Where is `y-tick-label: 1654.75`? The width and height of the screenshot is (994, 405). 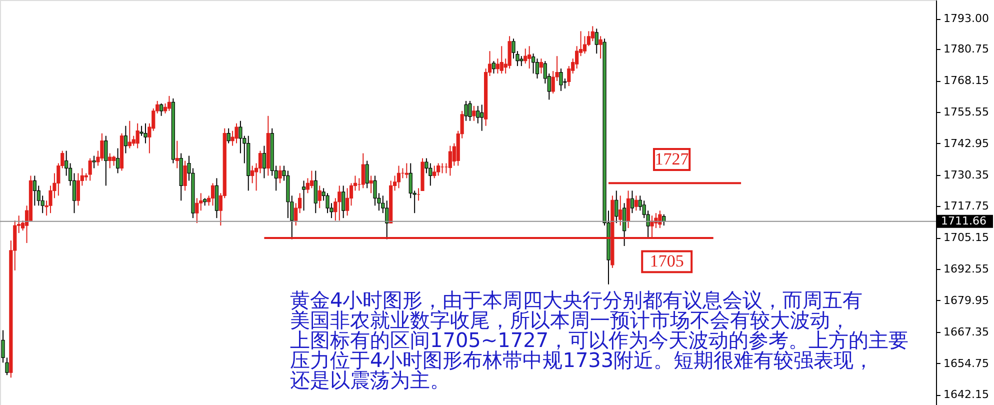
y-tick-label: 1654.75 is located at coordinates (966, 363).